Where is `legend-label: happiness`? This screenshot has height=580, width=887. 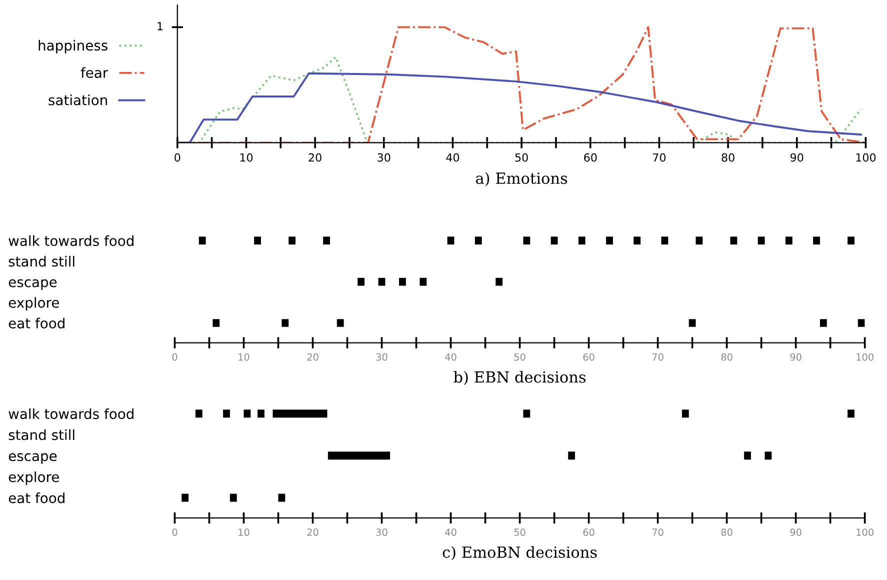 legend-label: happiness is located at coordinates (73, 47).